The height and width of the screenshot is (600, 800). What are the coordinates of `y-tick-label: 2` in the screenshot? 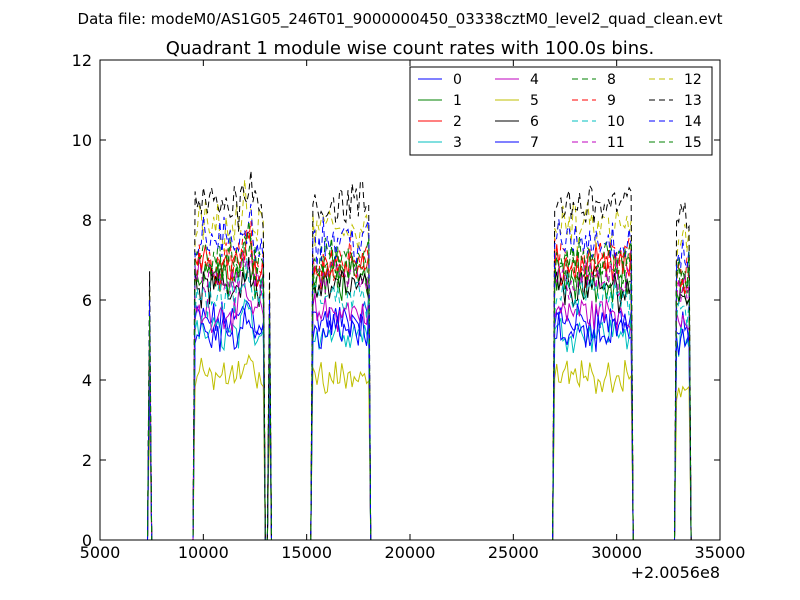 It's located at (87, 460).